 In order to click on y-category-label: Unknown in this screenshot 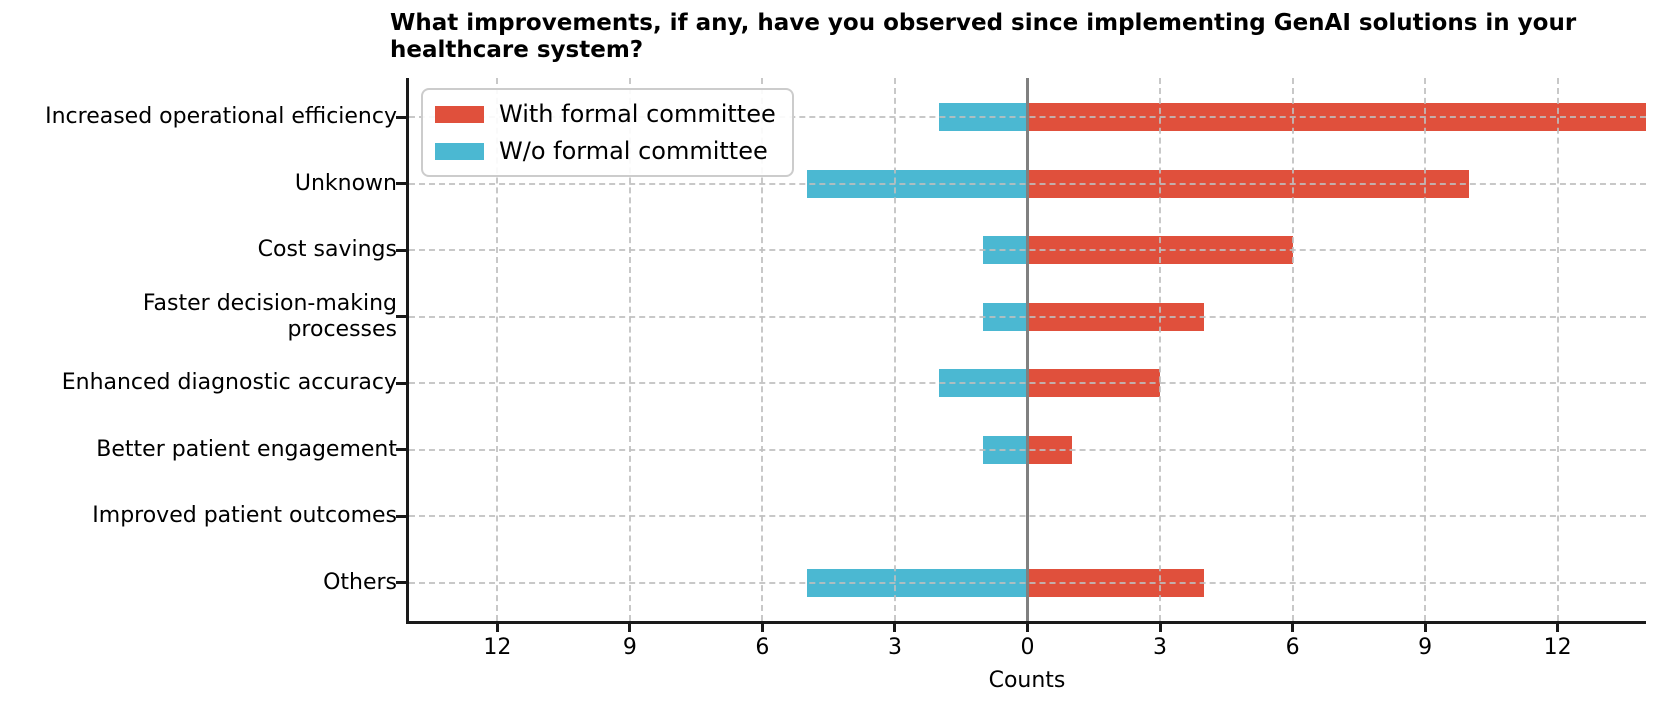, I will do `click(345, 183)`.